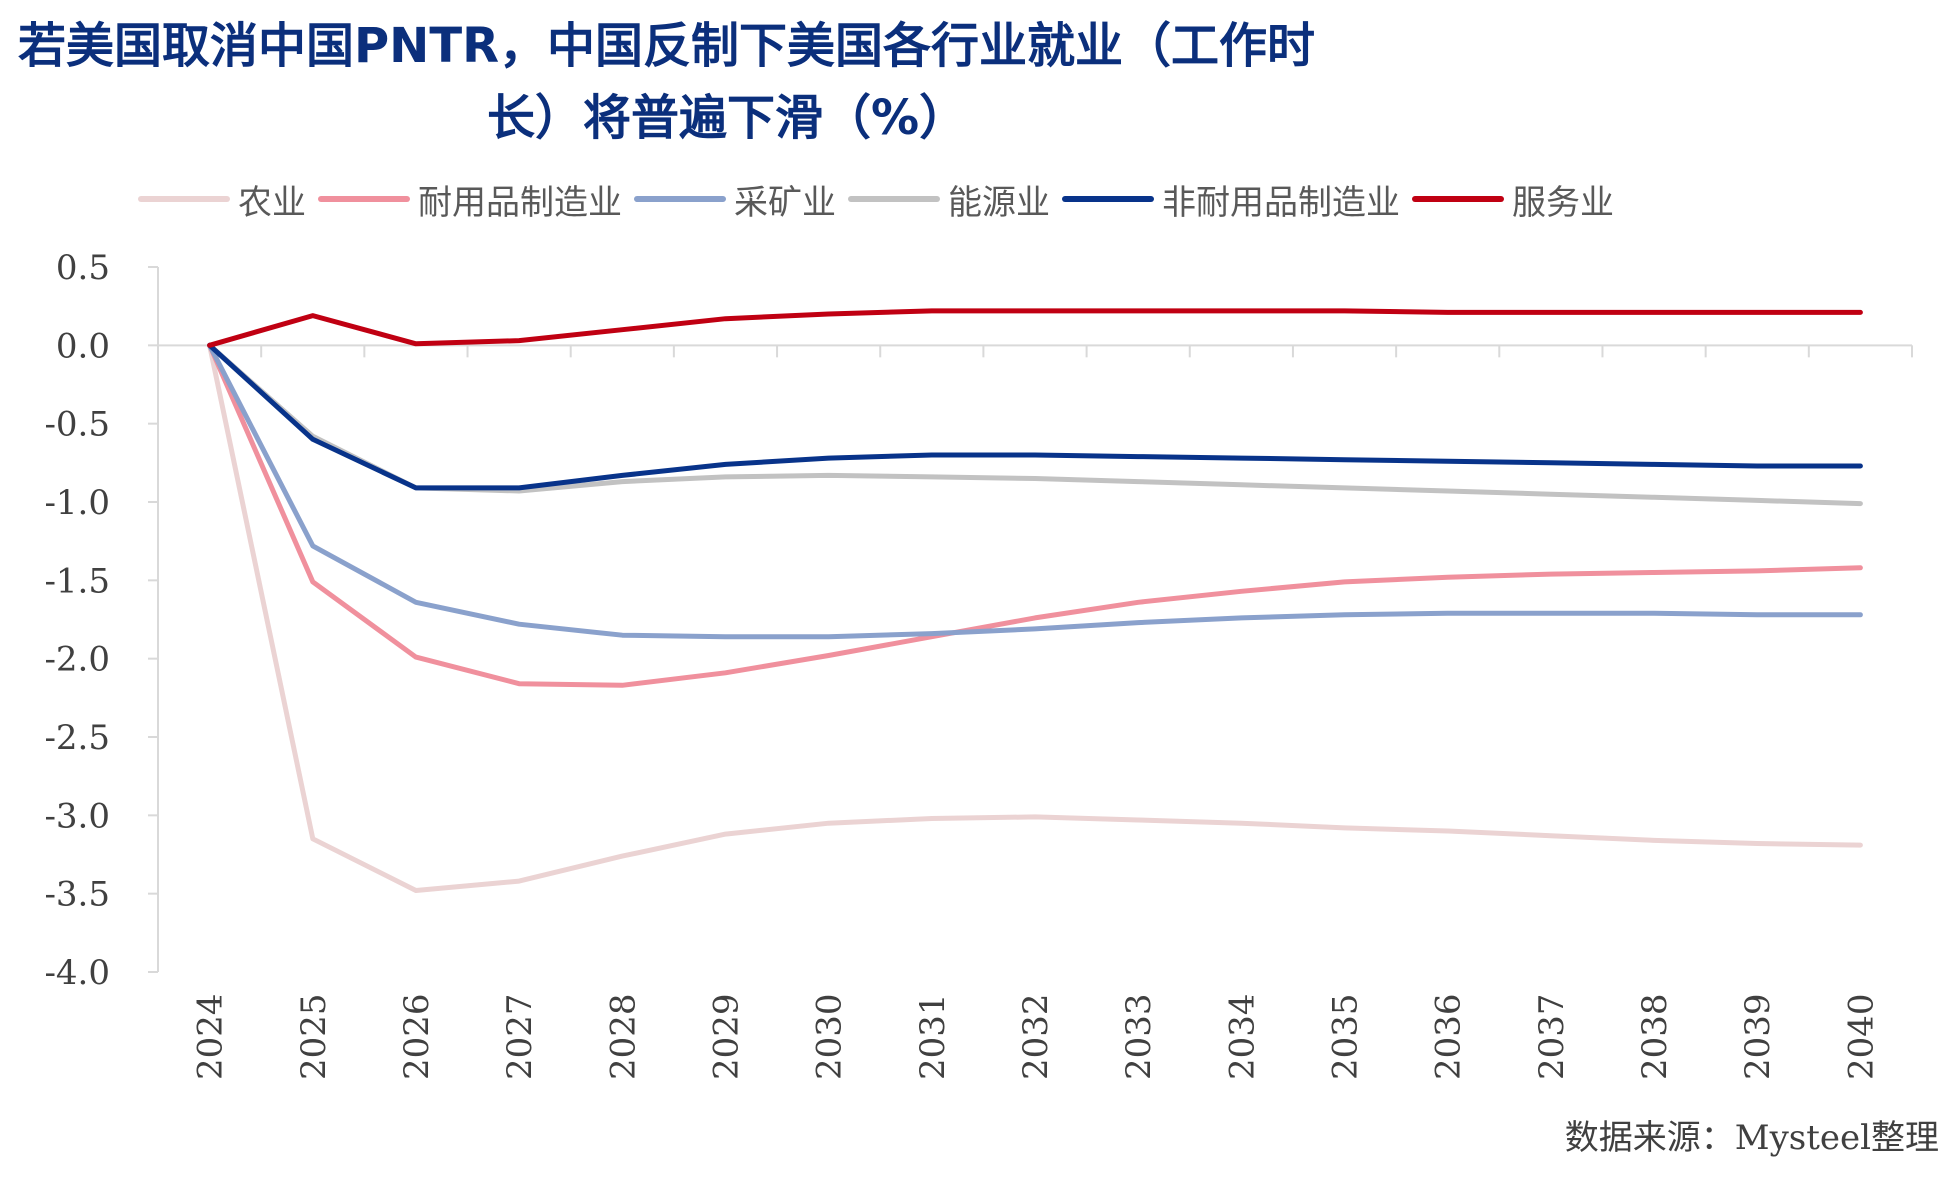 This screenshot has height=1177, width=1957. Describe the element at coordinates (417, 1036) in the screenshot. I see `x-tick-label: 2026` at that location.